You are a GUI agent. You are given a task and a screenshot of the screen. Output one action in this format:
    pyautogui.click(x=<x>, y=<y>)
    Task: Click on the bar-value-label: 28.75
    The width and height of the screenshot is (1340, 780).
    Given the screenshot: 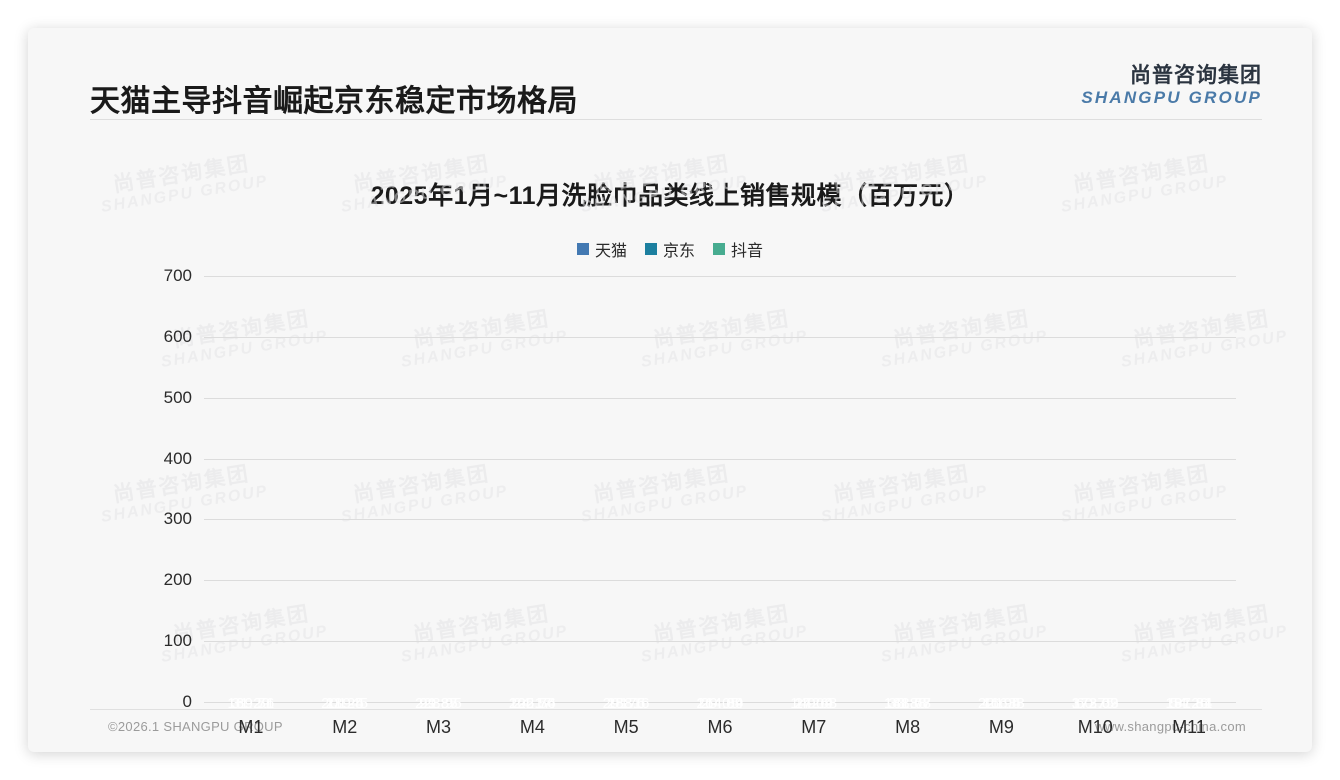 What is the action you would take?
    pyautogui.click(x=626, y=703)
    